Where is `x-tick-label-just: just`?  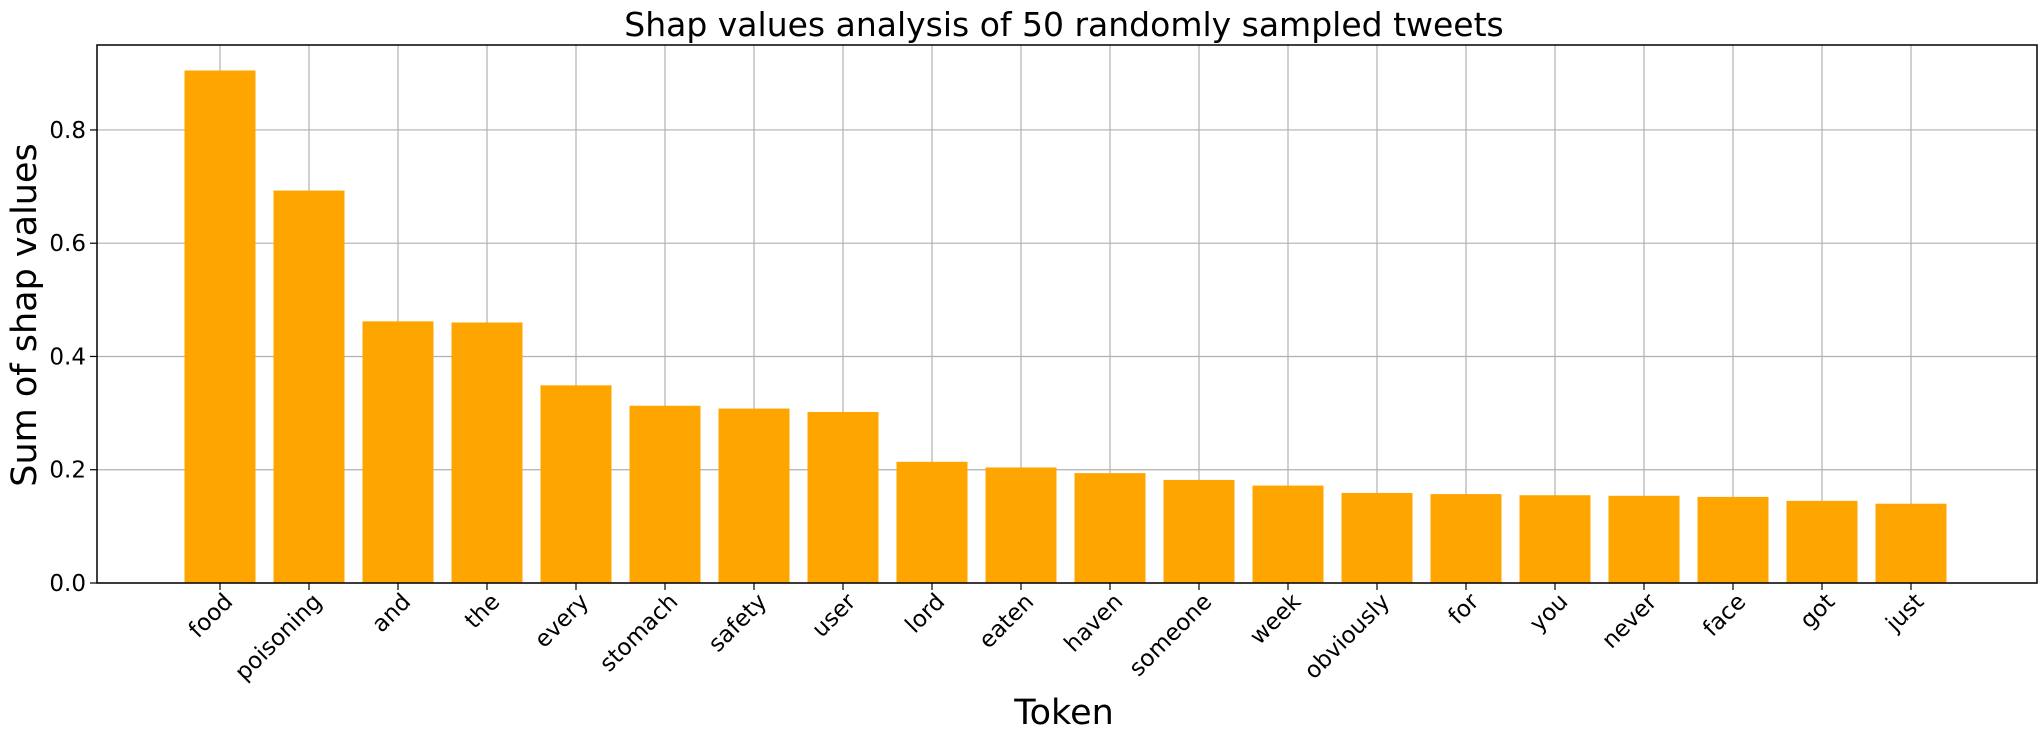
x-tick-label-just: just is located at coordinates (1904, 613).